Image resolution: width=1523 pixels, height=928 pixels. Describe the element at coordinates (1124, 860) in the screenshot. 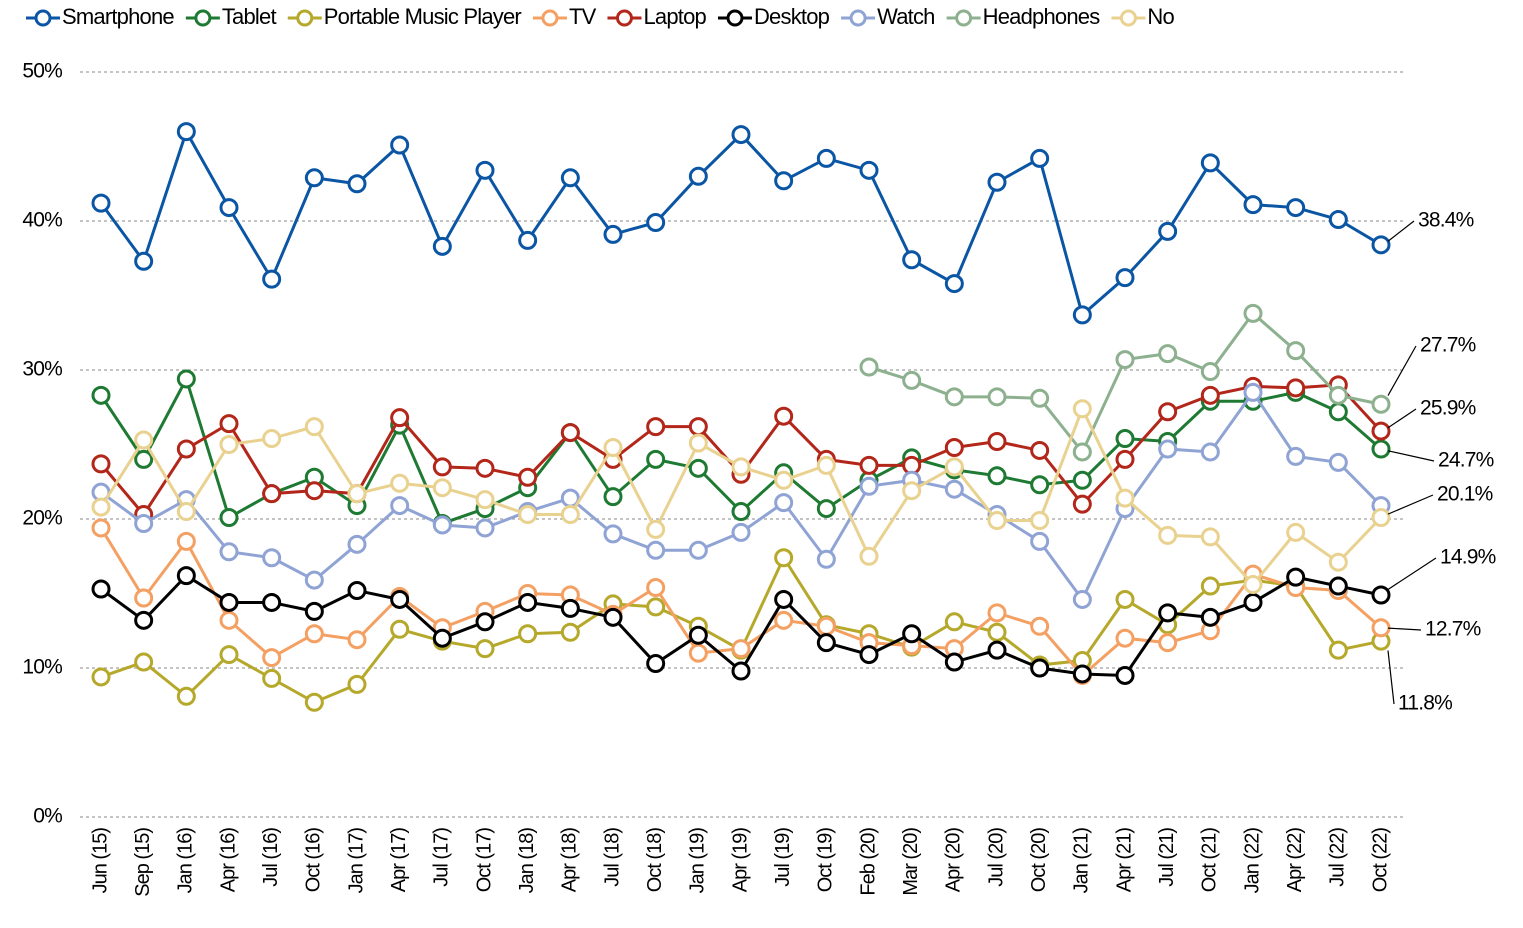

I see `x-tick-label: Apr (21)` at that location.